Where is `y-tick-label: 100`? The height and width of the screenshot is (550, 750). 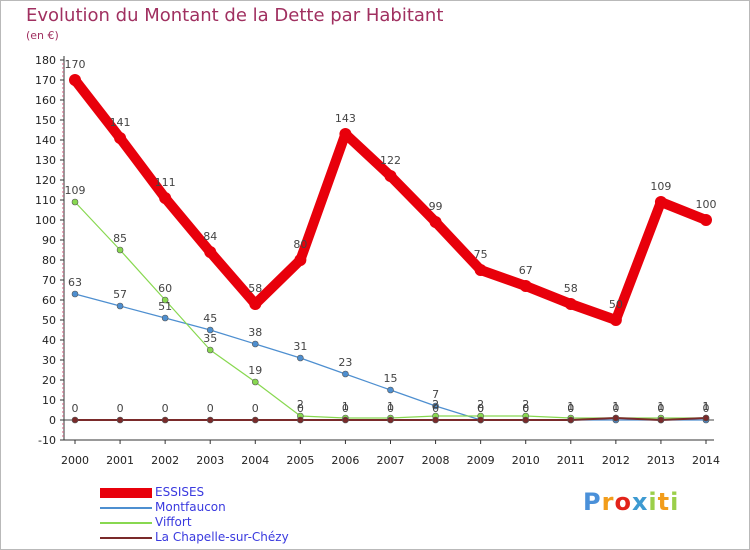 y-tick-label: 100 is located at coordinates (45, 220).